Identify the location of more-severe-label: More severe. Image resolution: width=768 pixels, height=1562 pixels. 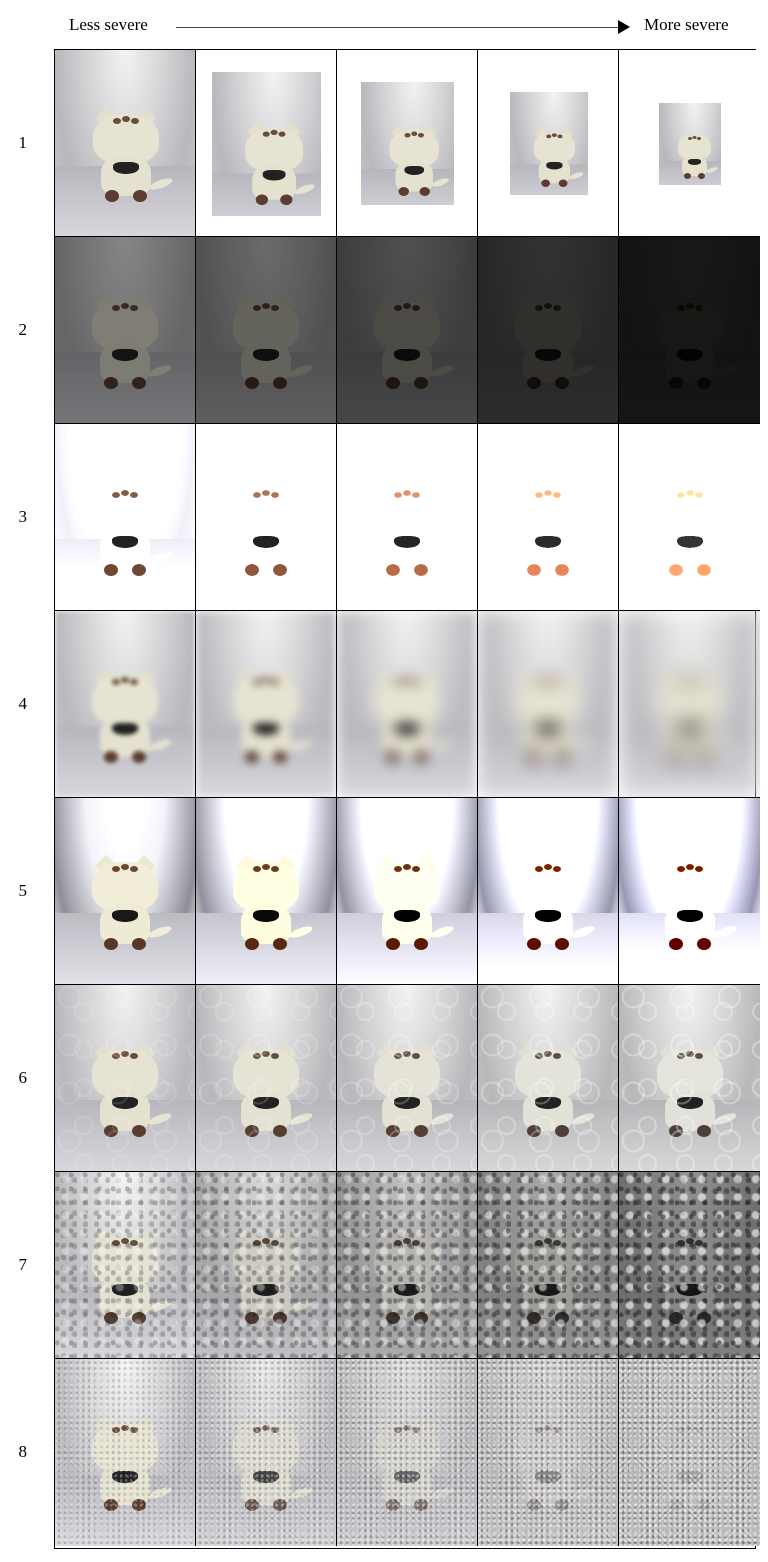
(686, 24).